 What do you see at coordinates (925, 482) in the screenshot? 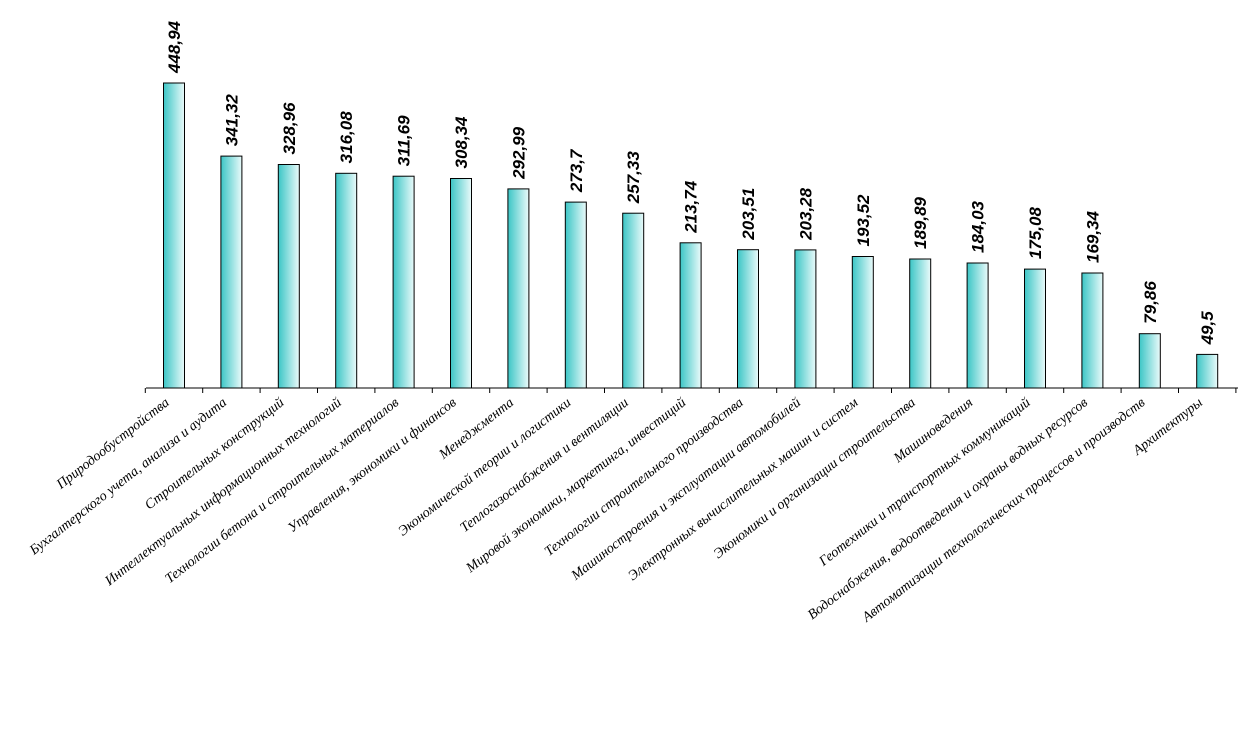
I see `category-label-16: Геотехники и транспортных коммуникаций` at bounding box center [925, 482].